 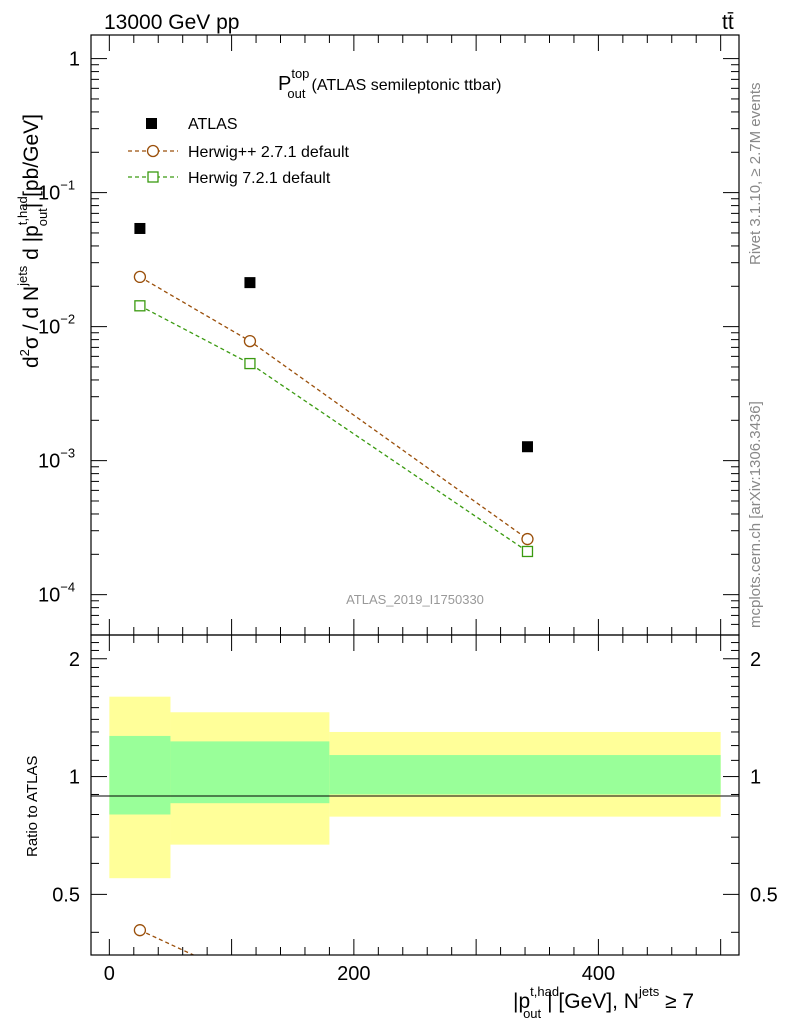 What do you see at coordinates (755, 660) in the screenshot?
I see `ratio-ytick-label-right: 2` at bounding box center [755, 660].